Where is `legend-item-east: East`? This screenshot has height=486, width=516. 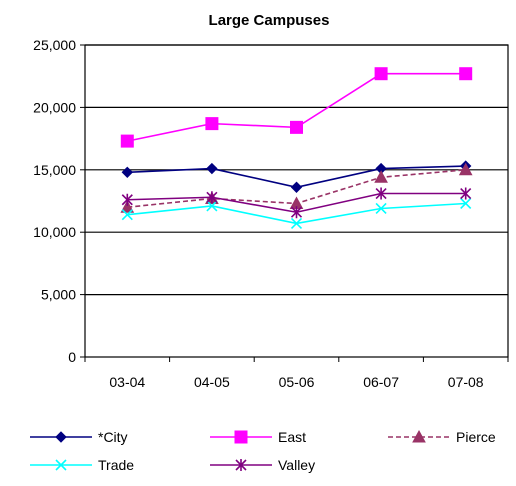 legend-item-east: East is located at coordinates (258, 437).